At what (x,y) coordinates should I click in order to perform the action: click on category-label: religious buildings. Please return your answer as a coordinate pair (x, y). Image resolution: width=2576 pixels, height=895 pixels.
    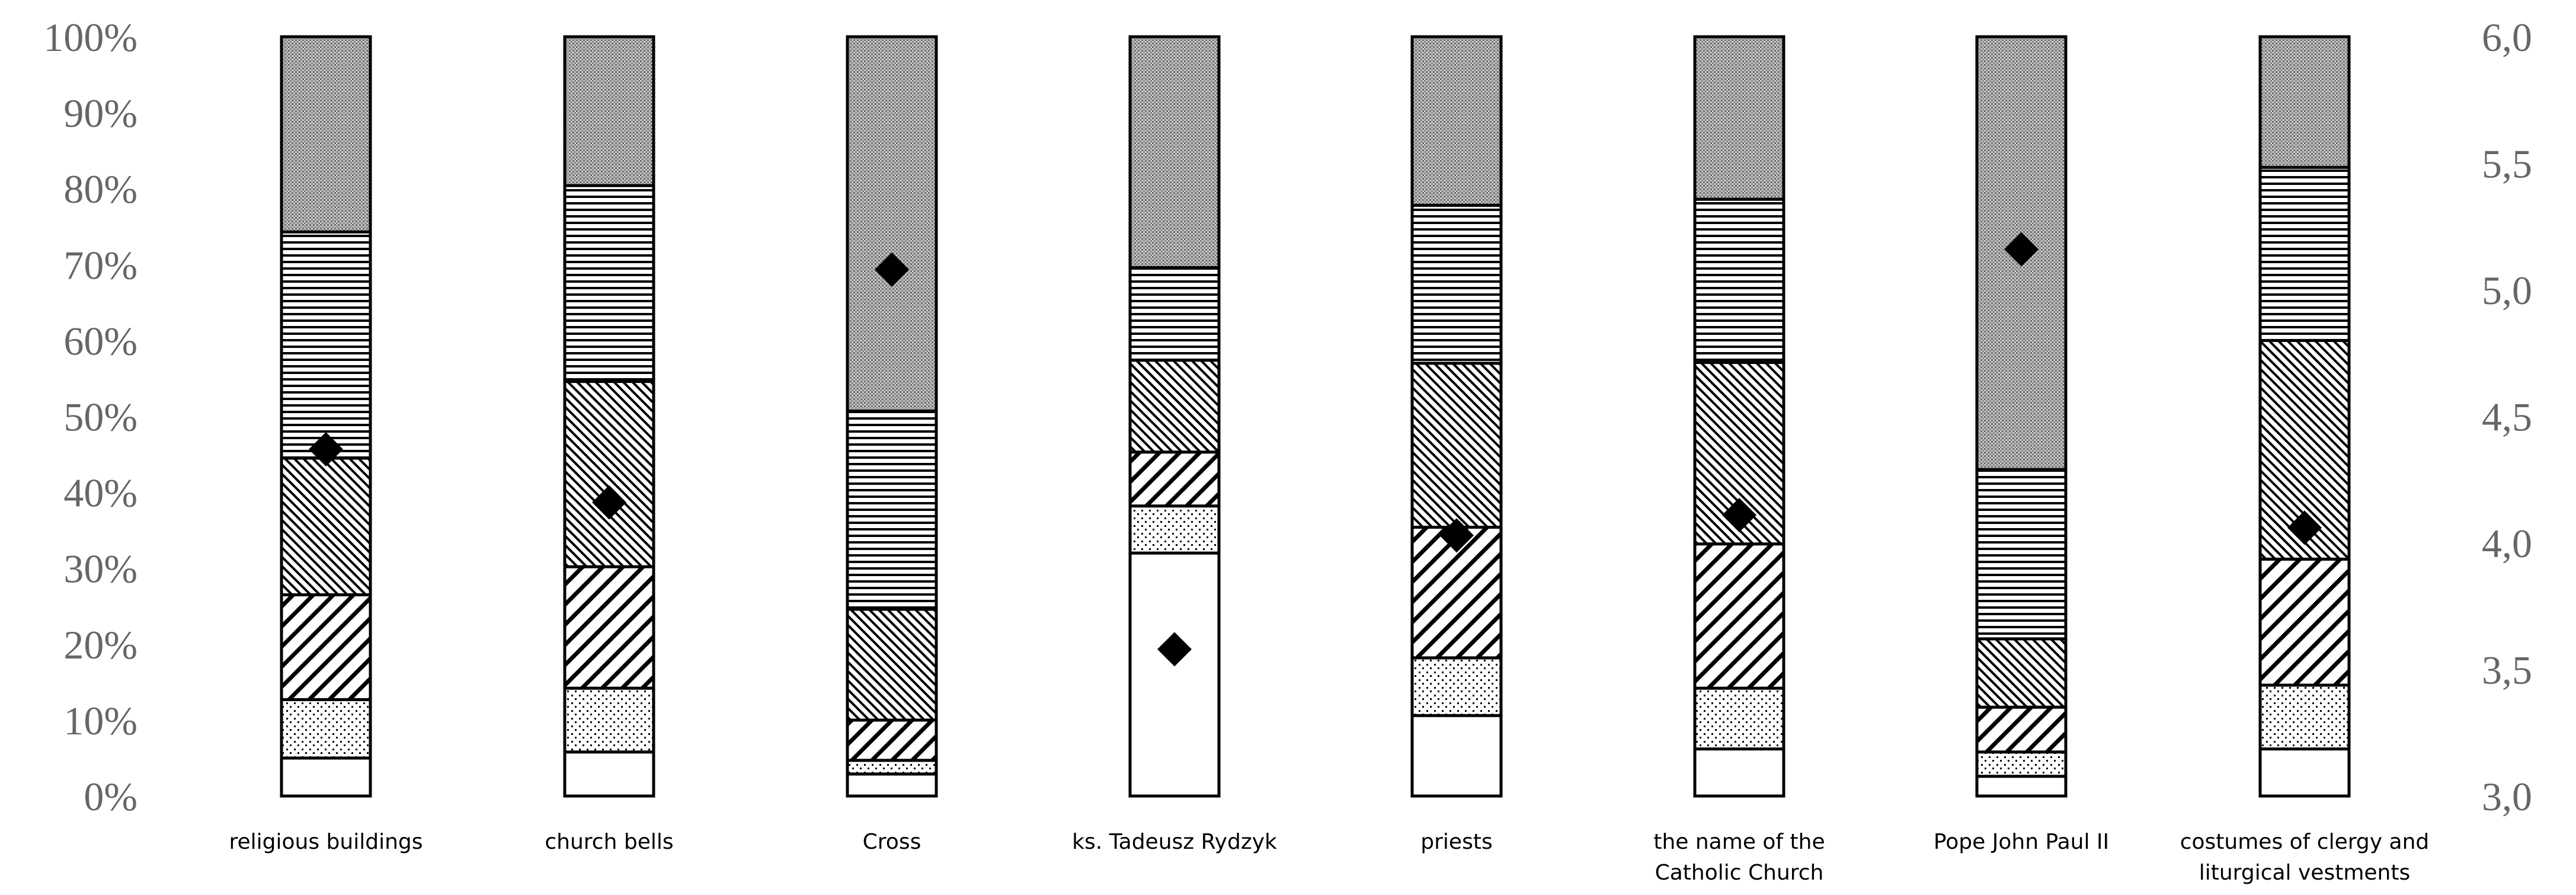
    Looking at the image, I should click on (326, 842).